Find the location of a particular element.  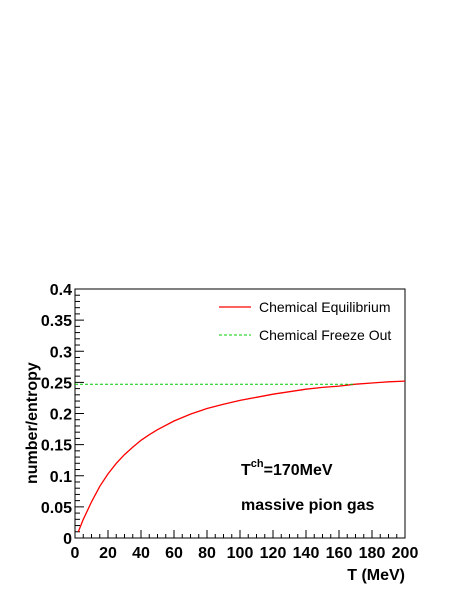

x-tick-label: 20 is located at coordinates (108, 553).